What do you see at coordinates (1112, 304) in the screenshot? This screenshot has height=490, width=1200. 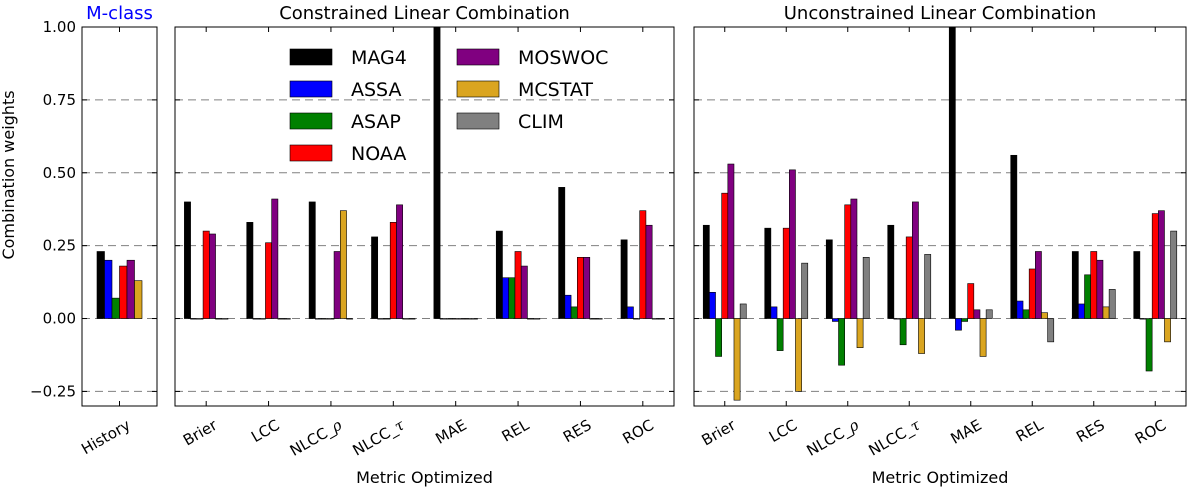 I see `bar-clim-res` at bounding box center [1112, 304].